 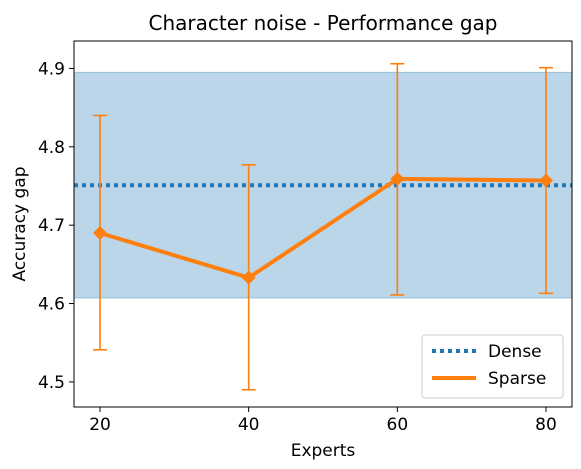 What do you see at coordinates (515, 352) in the screenshot?
I see `legend-dense-label: Dense` at bounding box center [515, 352].